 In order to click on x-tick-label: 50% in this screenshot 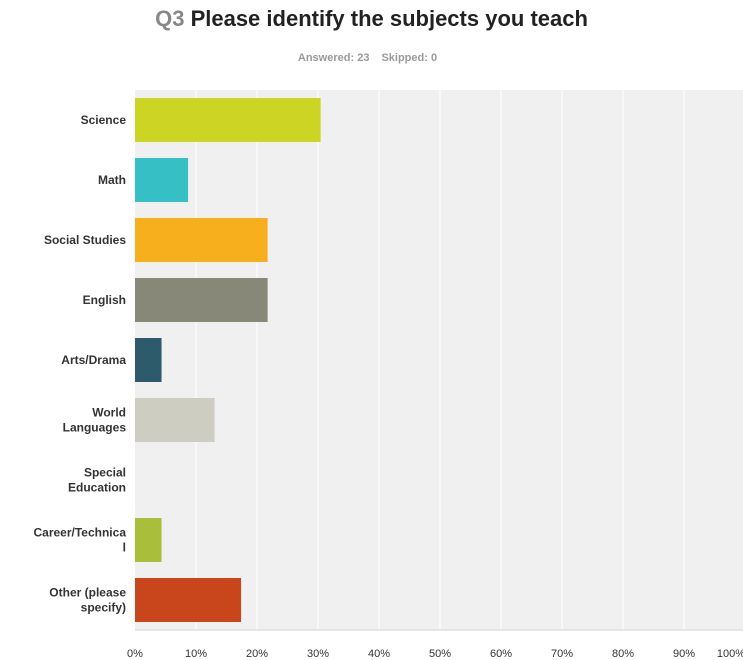, I will do `click(440, 654)`.